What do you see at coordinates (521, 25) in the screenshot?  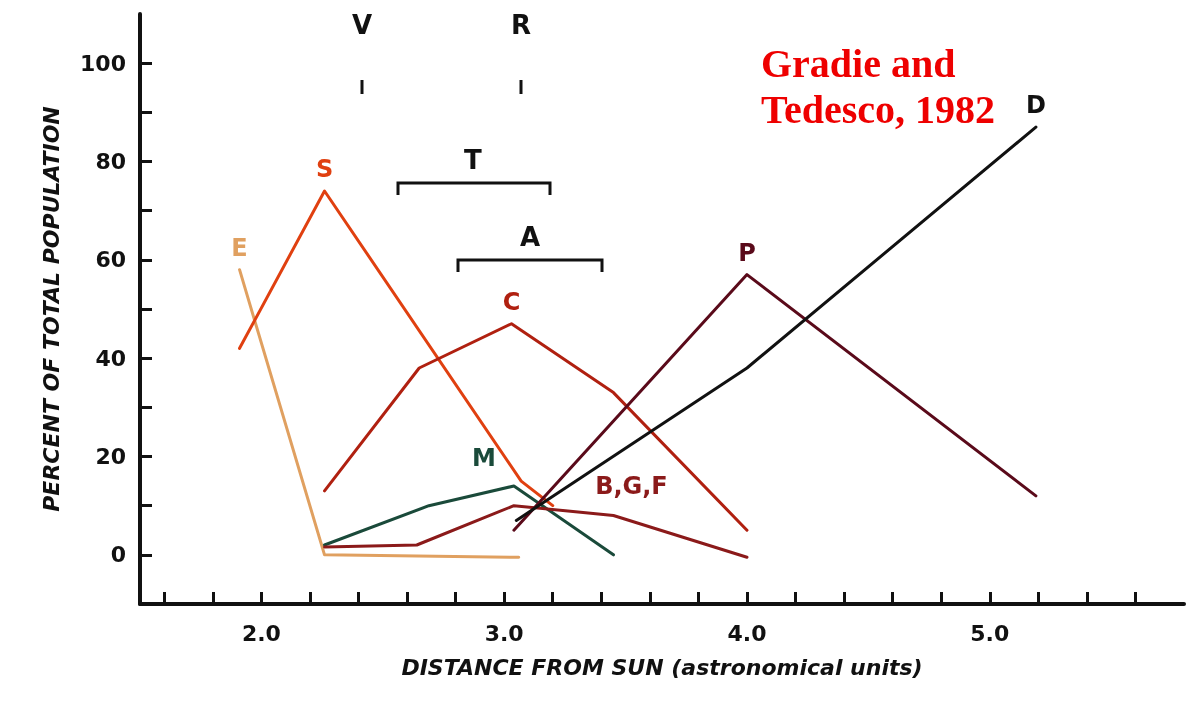 I see `annotation: R` at bounding box center [521, 25].